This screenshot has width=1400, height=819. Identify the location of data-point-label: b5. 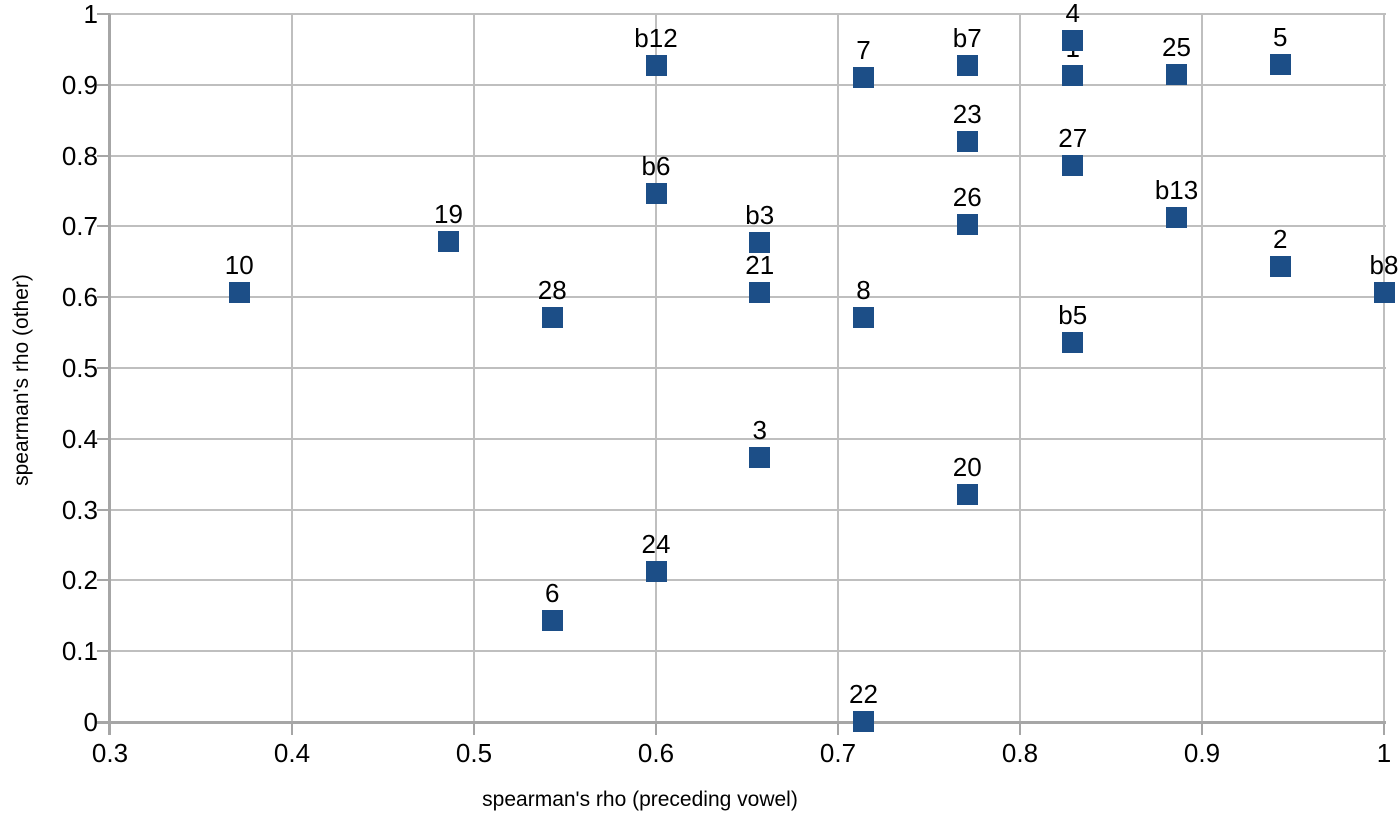
(1073, 315).